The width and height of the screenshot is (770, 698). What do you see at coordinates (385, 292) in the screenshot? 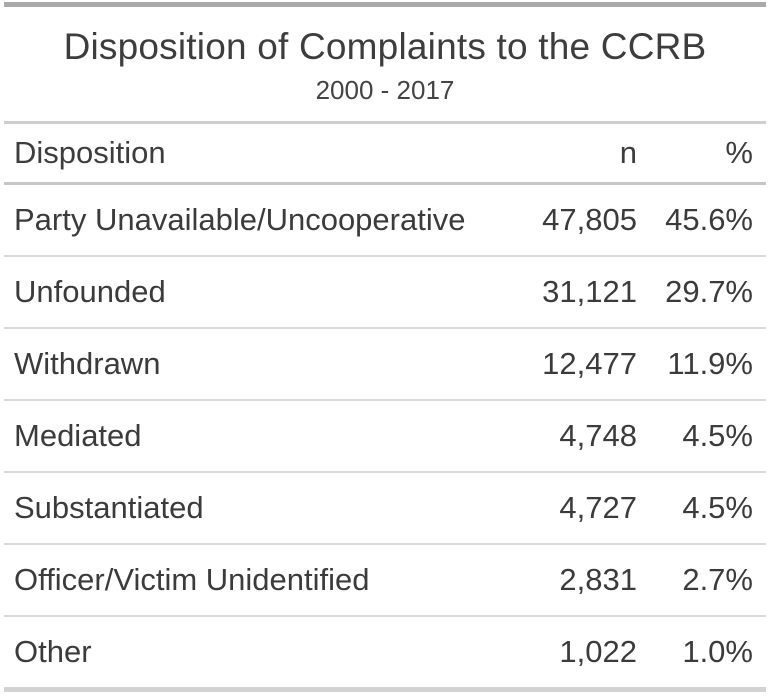
I see `table-row: Unfounded 31,121 29.7%` at bounding box center [385, 292].